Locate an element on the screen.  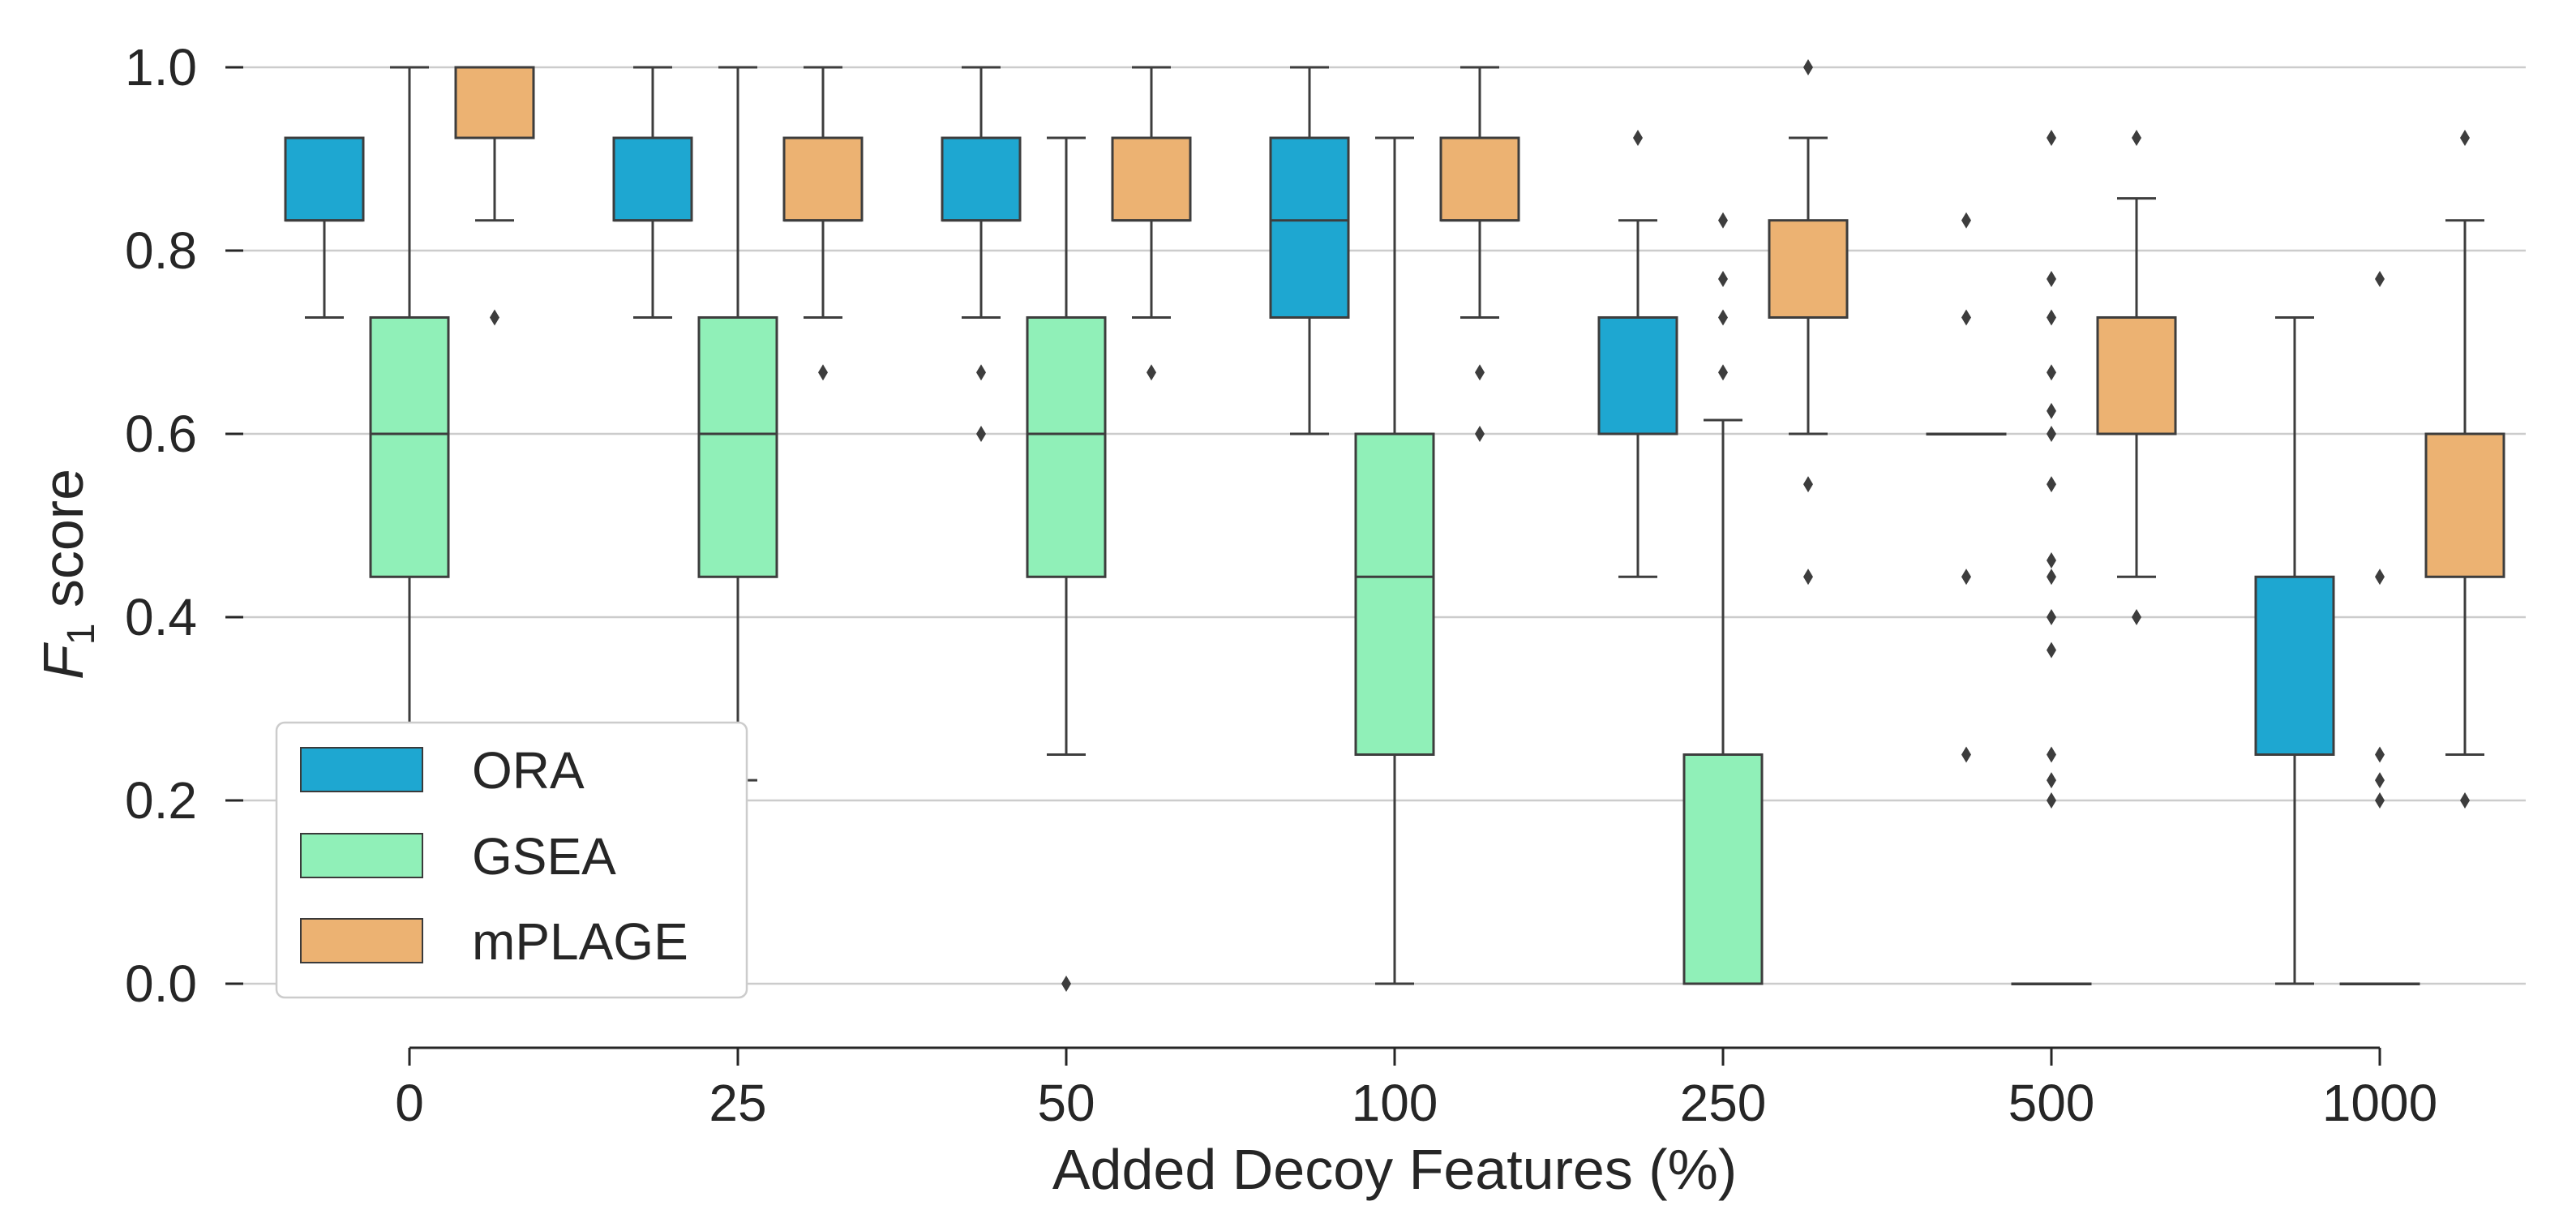
y-tick-label: 0.6 is located at coordinates (161, 434).